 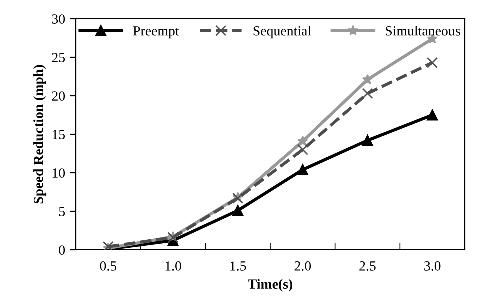 I want to click on y-tick-label: 10, so click(x=59, y=173).